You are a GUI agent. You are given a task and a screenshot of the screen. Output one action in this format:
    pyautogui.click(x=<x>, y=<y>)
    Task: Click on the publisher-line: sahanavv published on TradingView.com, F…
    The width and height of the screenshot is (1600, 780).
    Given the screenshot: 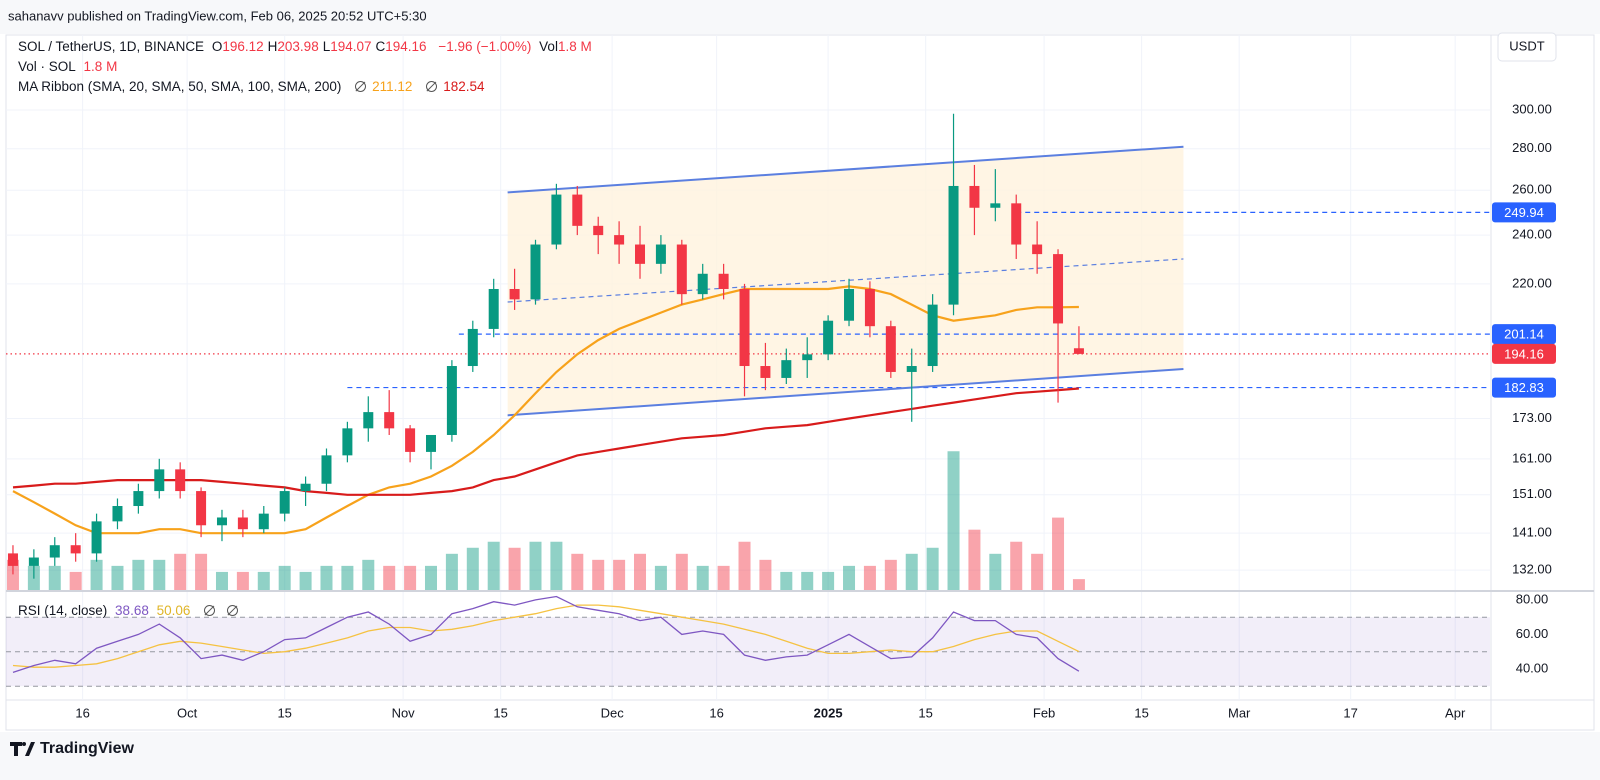 What is the action you would take?
    pyautogui.click(x=217, y=15)
    